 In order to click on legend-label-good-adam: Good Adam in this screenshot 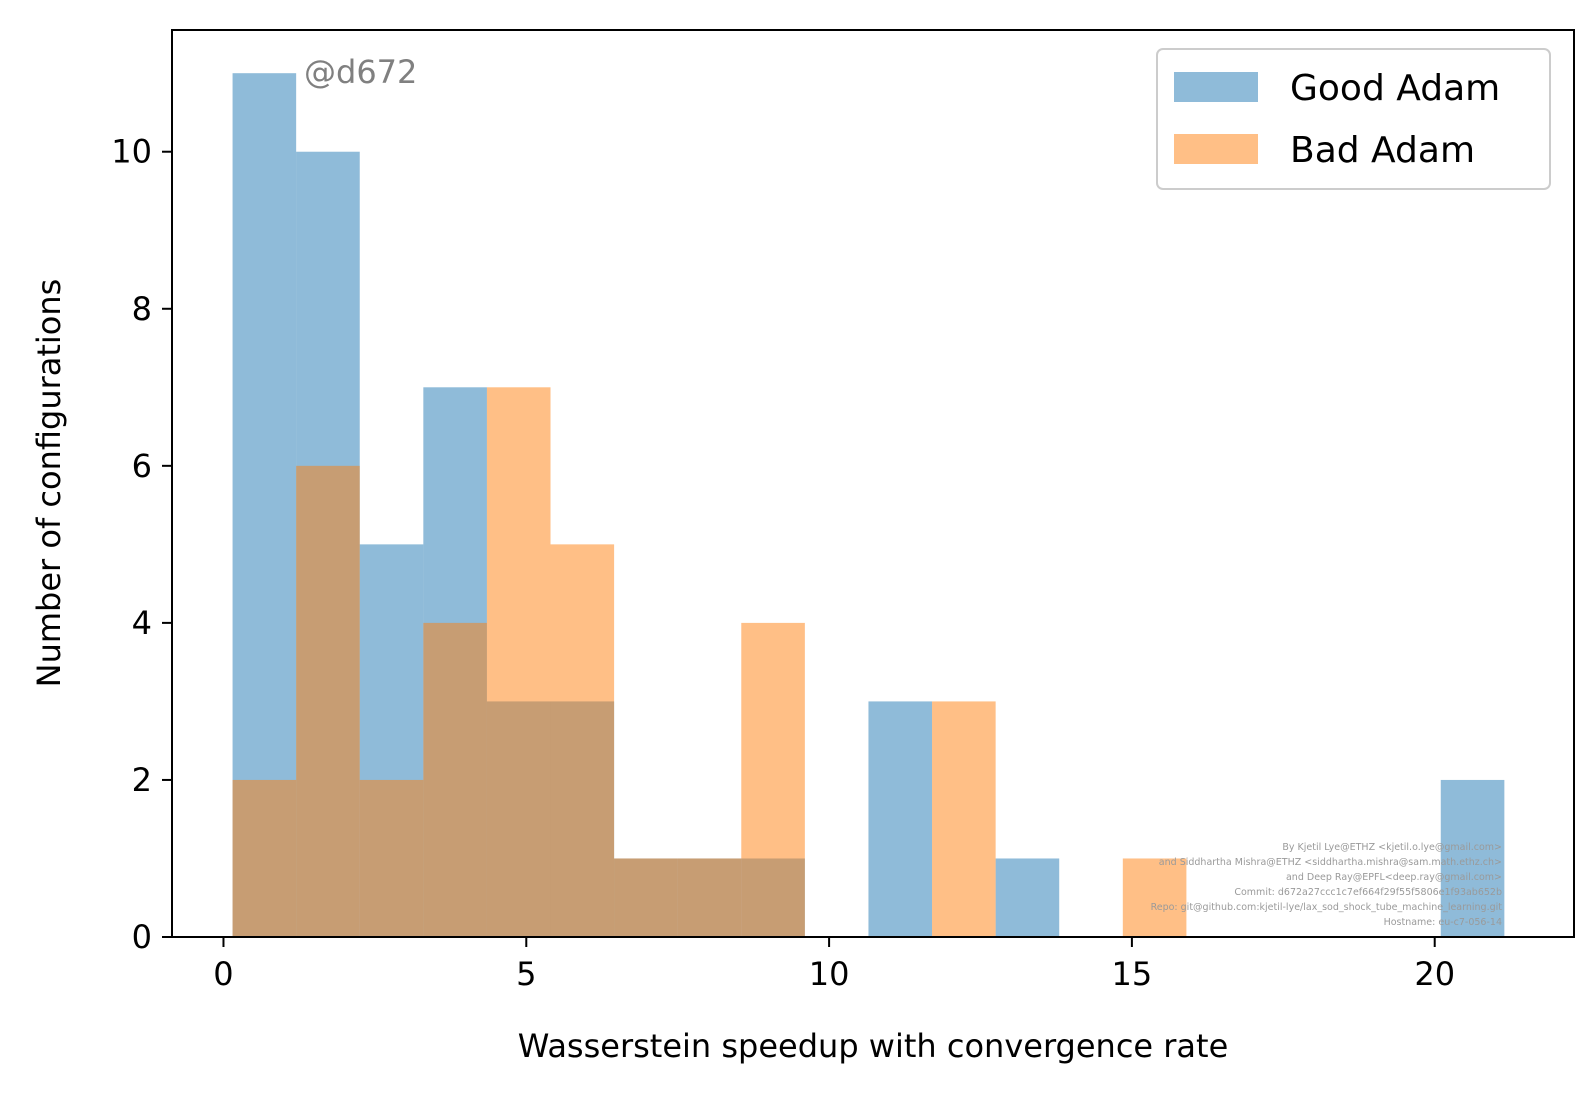, I will do `click(1395, 88)`.